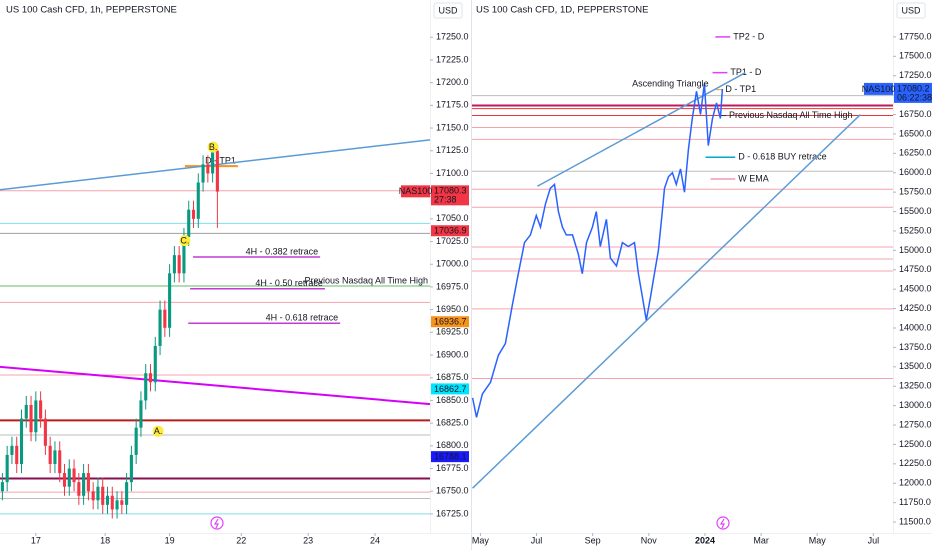 The height and width of the screenshot is (550, 932). I want to click on y-tick-label: 14000.0, so click(915, 327).